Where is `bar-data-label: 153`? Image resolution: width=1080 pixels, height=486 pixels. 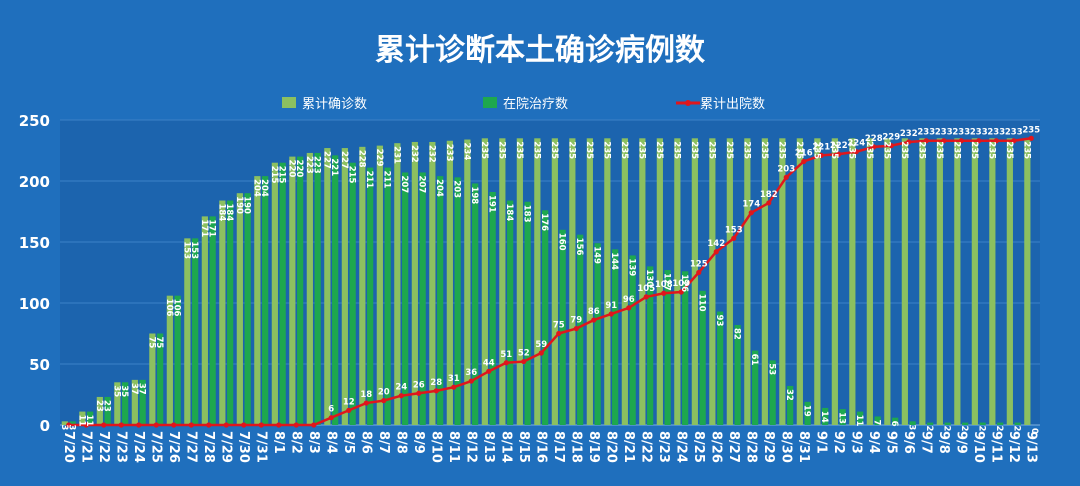
bar-data-label: 153 is located at coordinates (194, 250).